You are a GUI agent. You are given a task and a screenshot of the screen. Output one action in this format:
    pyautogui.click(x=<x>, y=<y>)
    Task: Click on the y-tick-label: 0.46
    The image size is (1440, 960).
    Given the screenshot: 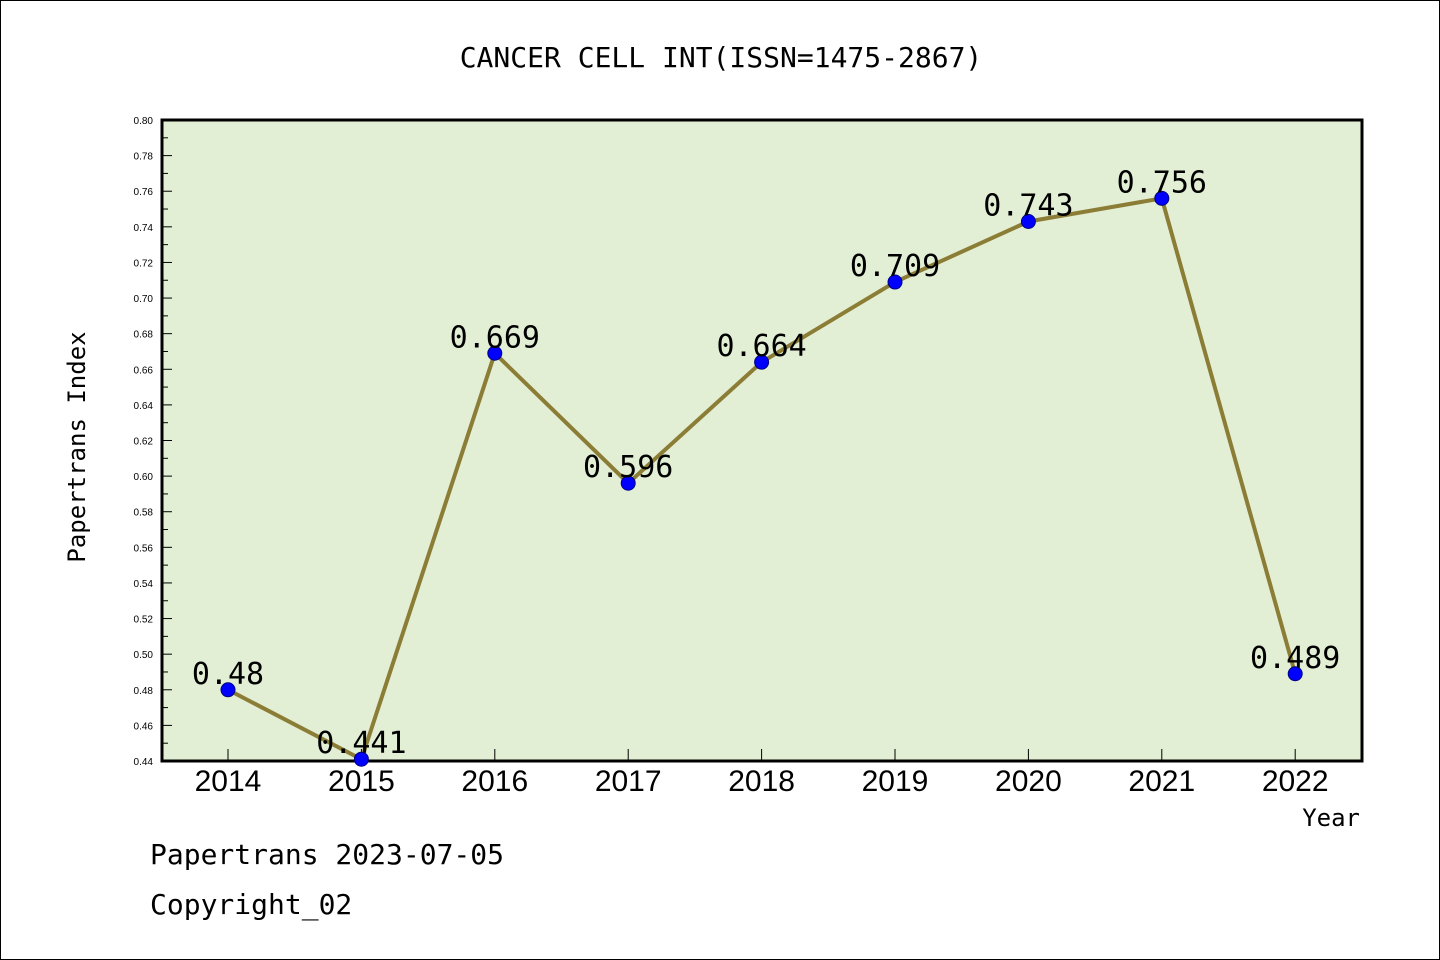 What is the action you would take?
    pyautogui.click(x=144, y=726)
    